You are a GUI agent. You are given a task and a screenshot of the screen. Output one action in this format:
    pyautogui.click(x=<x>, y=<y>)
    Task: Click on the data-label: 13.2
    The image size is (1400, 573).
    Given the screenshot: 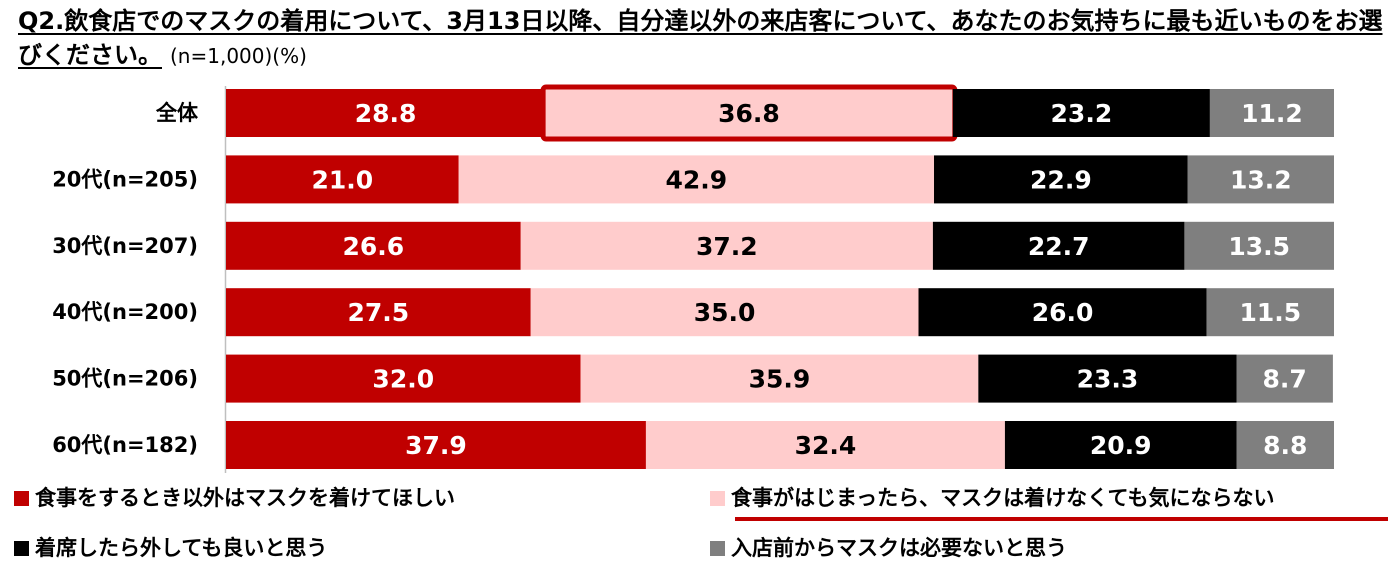 What is the action you would take?
    pyautogui.click(x=1261, y=179)
    